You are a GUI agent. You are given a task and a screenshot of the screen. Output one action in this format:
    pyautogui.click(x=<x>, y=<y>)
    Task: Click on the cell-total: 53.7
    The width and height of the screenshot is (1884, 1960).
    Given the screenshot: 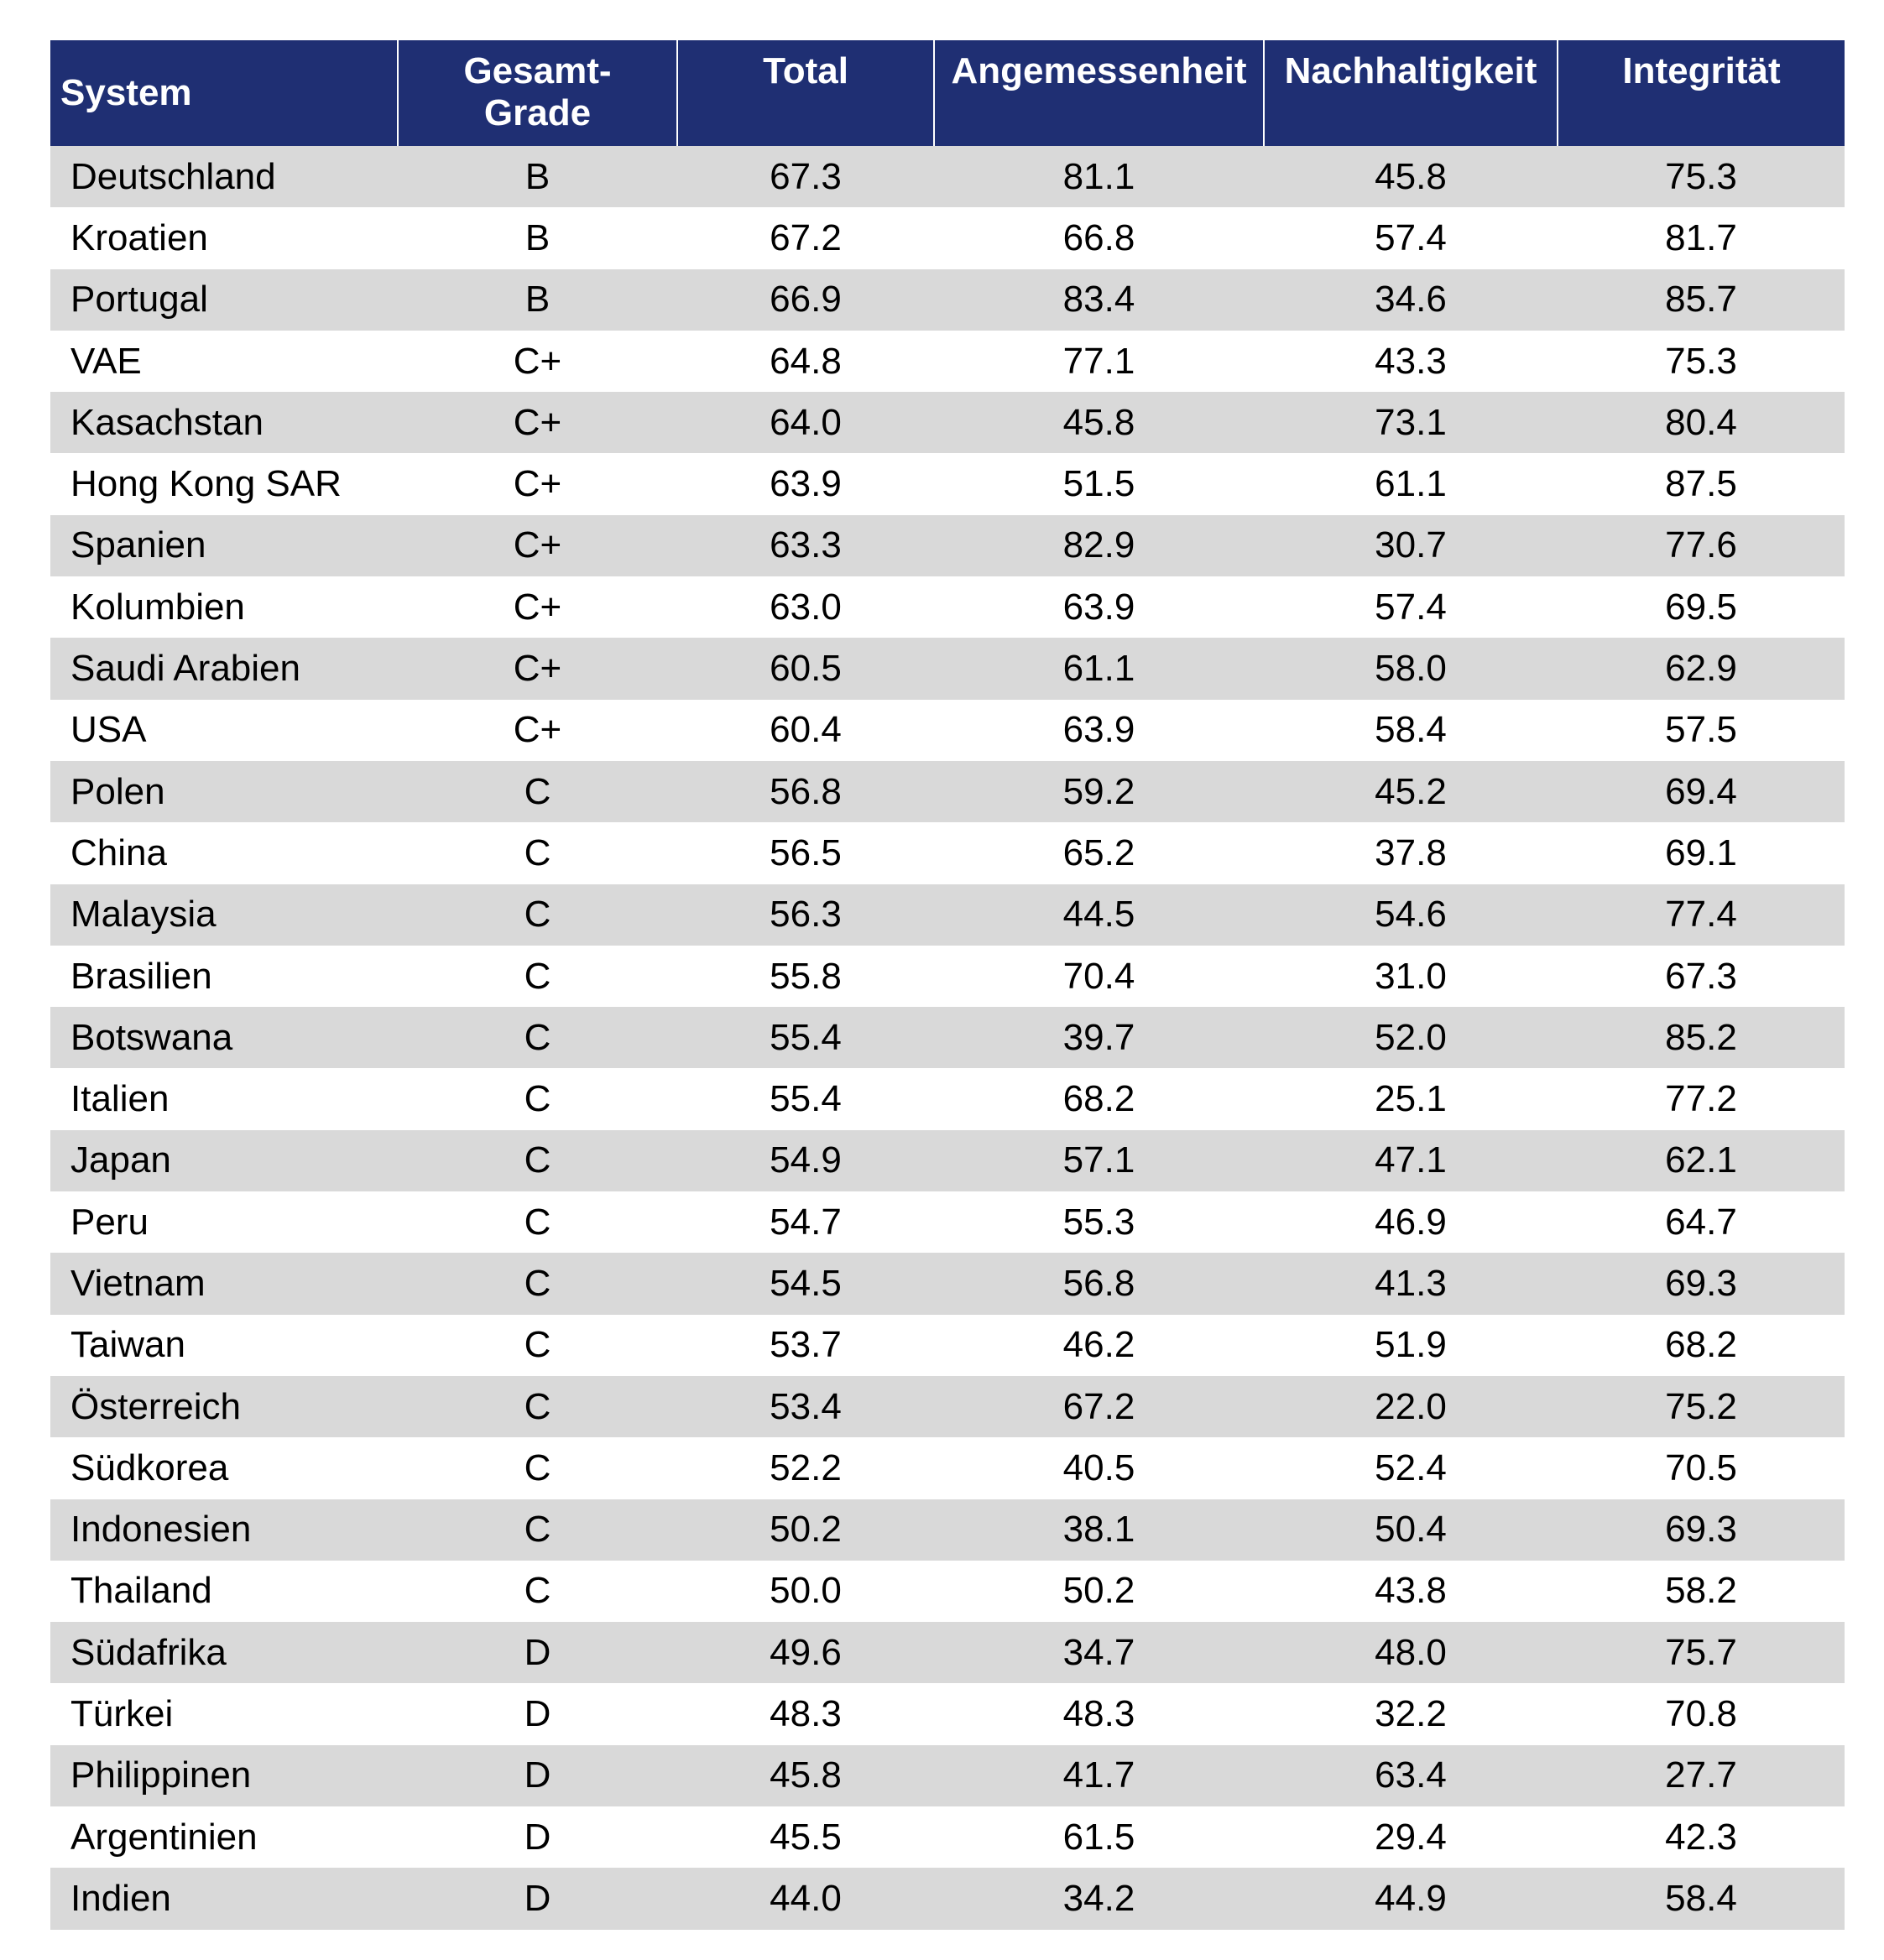 What is the action you would take?
    pyautogui.click(x=805, y=1345)
    